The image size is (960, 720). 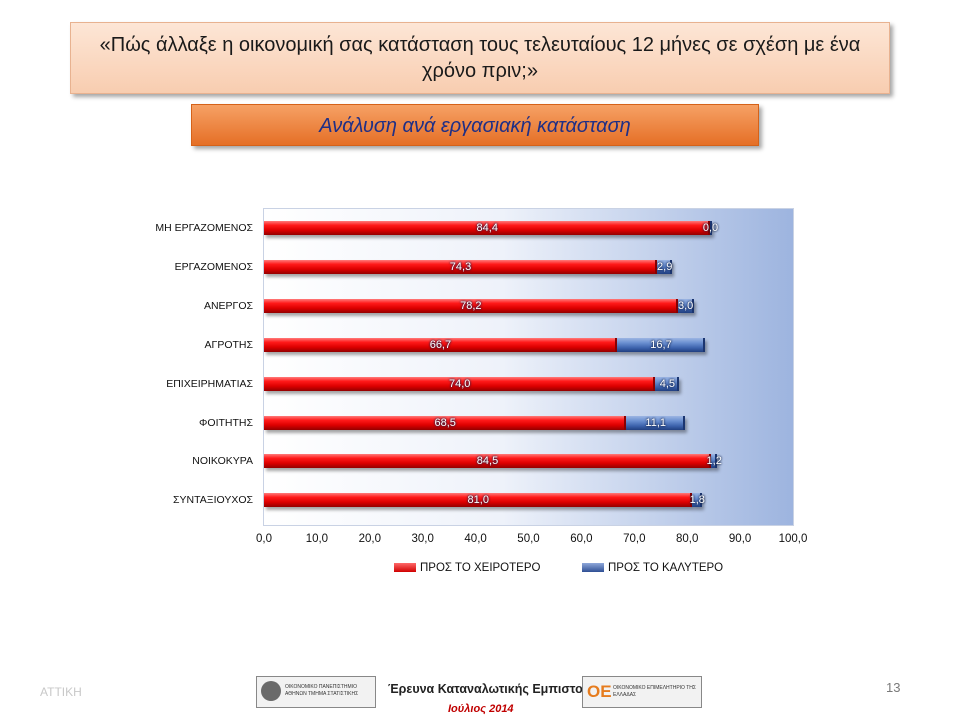 What do you see at coordinates (209, 383) in the screenshot?
I see `category-label: ΕΠΙΧΕΙΡΗΜΑΤΙΑΣ` at bounding box center [209, 383].